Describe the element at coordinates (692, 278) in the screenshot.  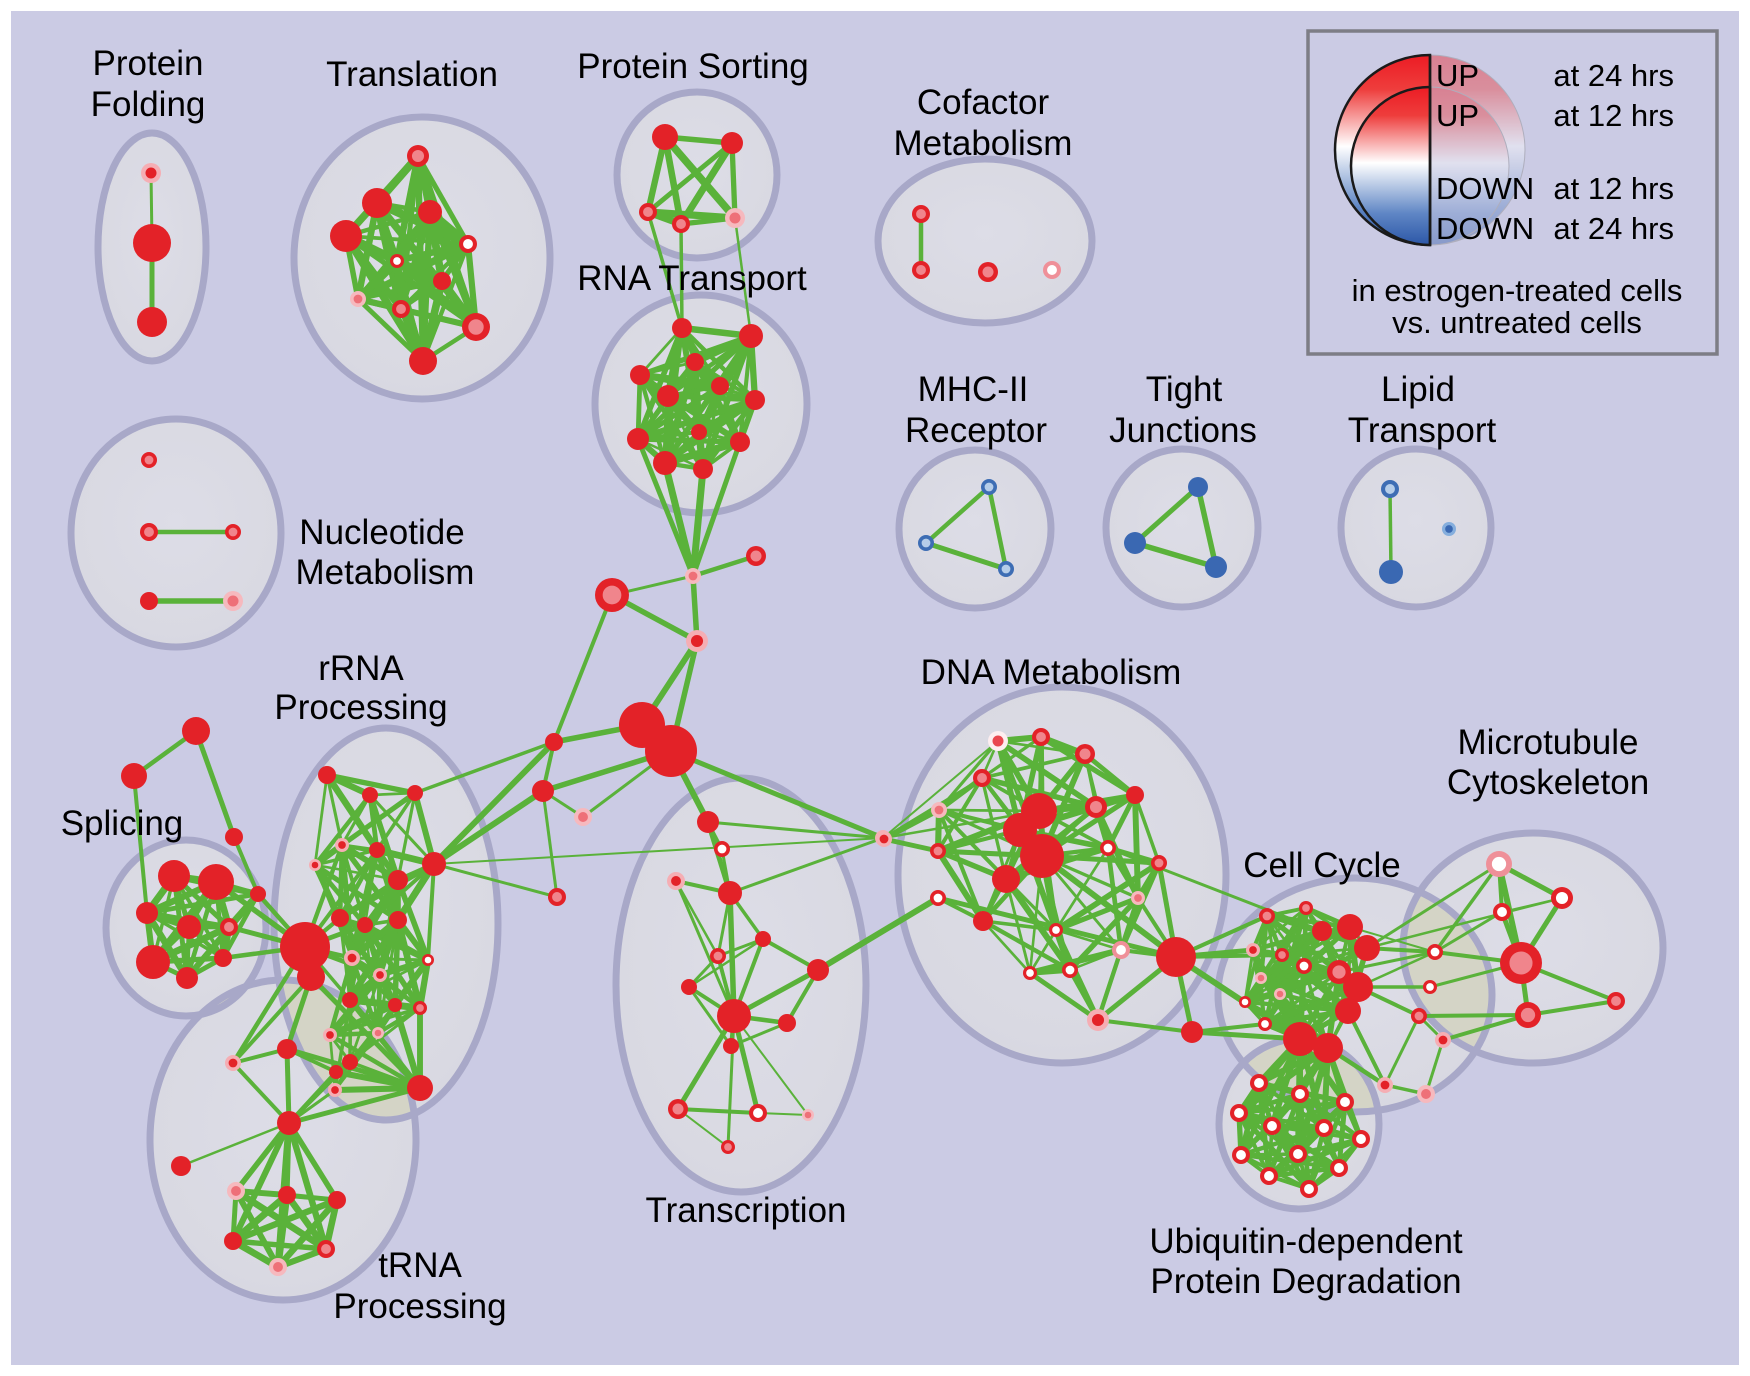
I see `svg-text: RNA Transport` at that location.